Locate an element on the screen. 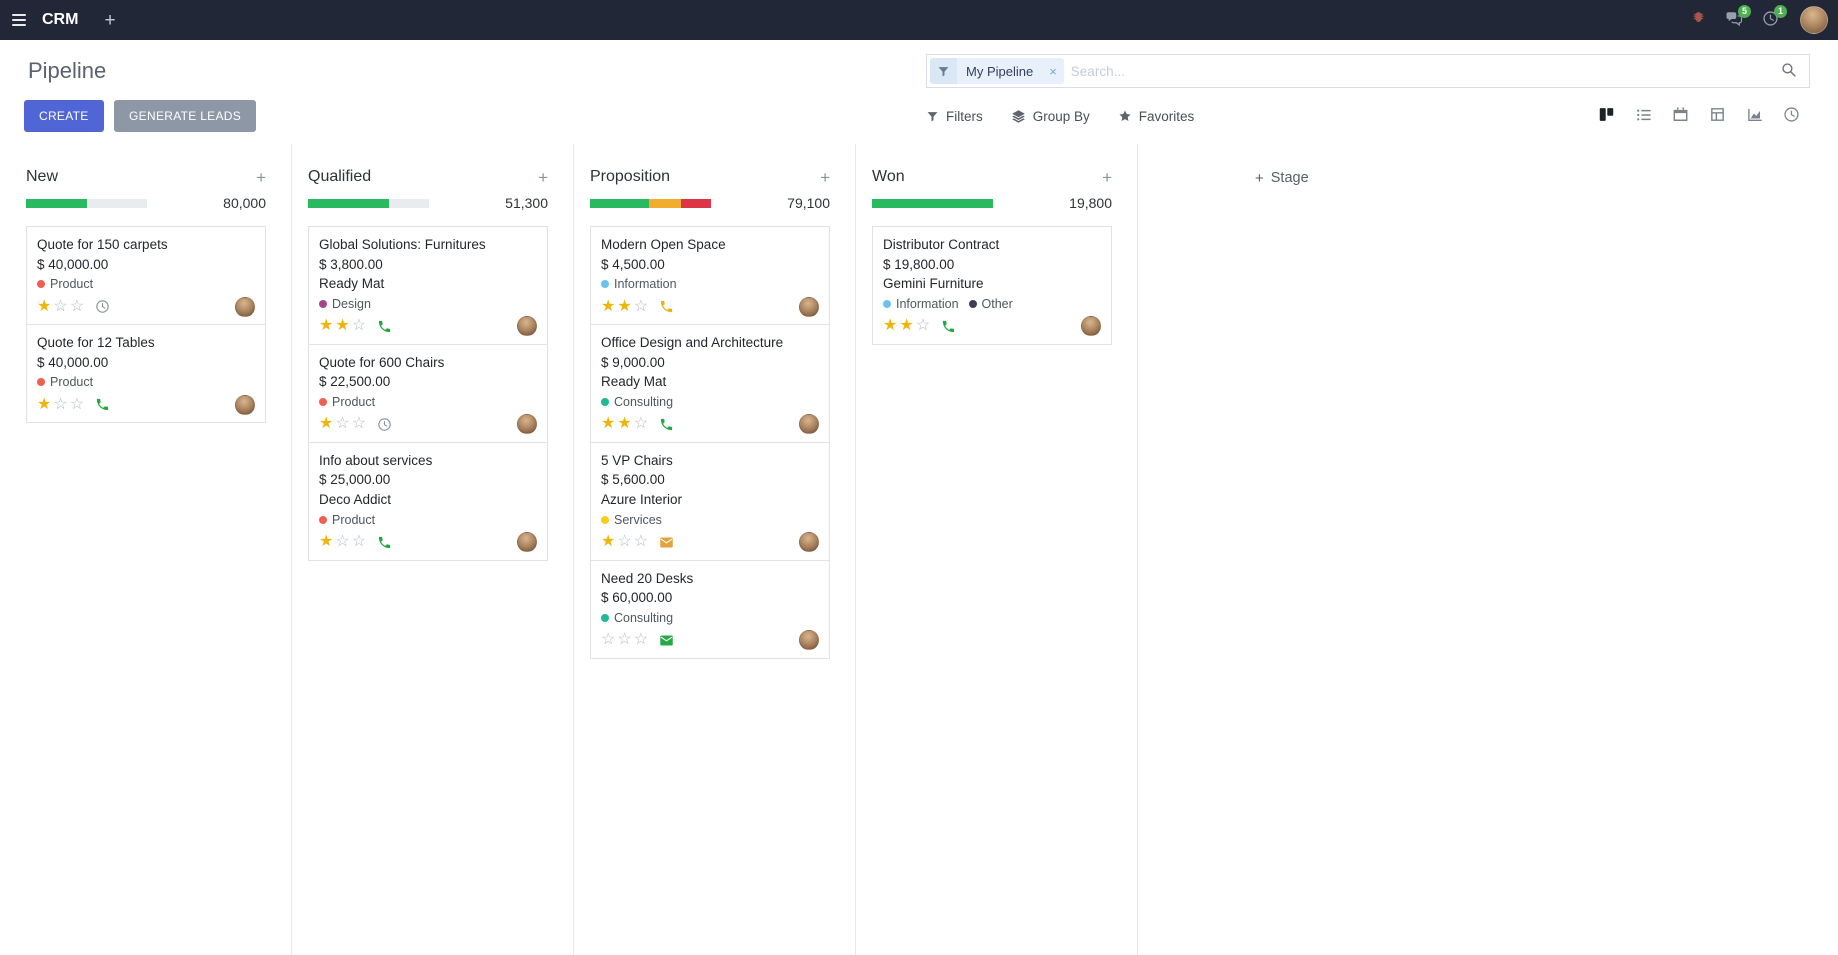 The width and height of the screenshot is (1838, 955). user-avatar is located at coordinates (1814, 20).